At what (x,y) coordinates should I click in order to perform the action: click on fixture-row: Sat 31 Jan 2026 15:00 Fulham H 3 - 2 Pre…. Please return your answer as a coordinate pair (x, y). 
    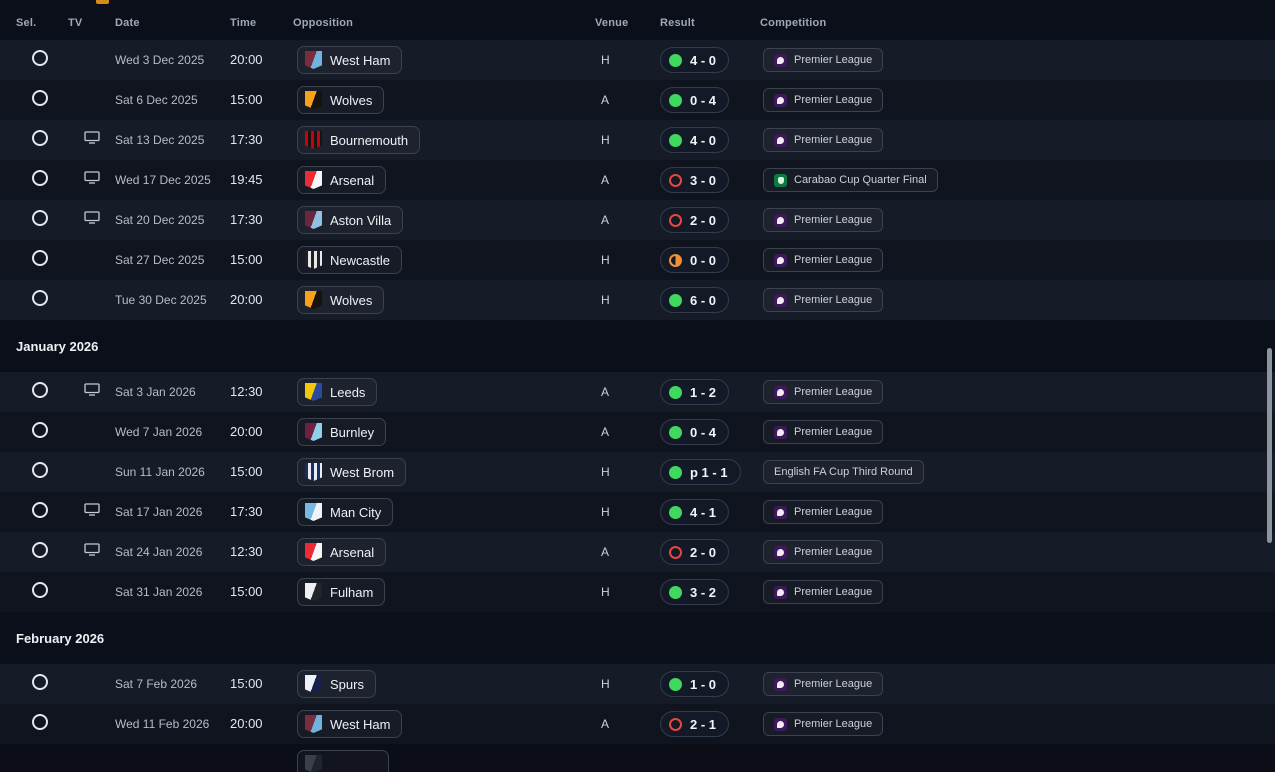
    Looking at the image, I should click on (637, 592).